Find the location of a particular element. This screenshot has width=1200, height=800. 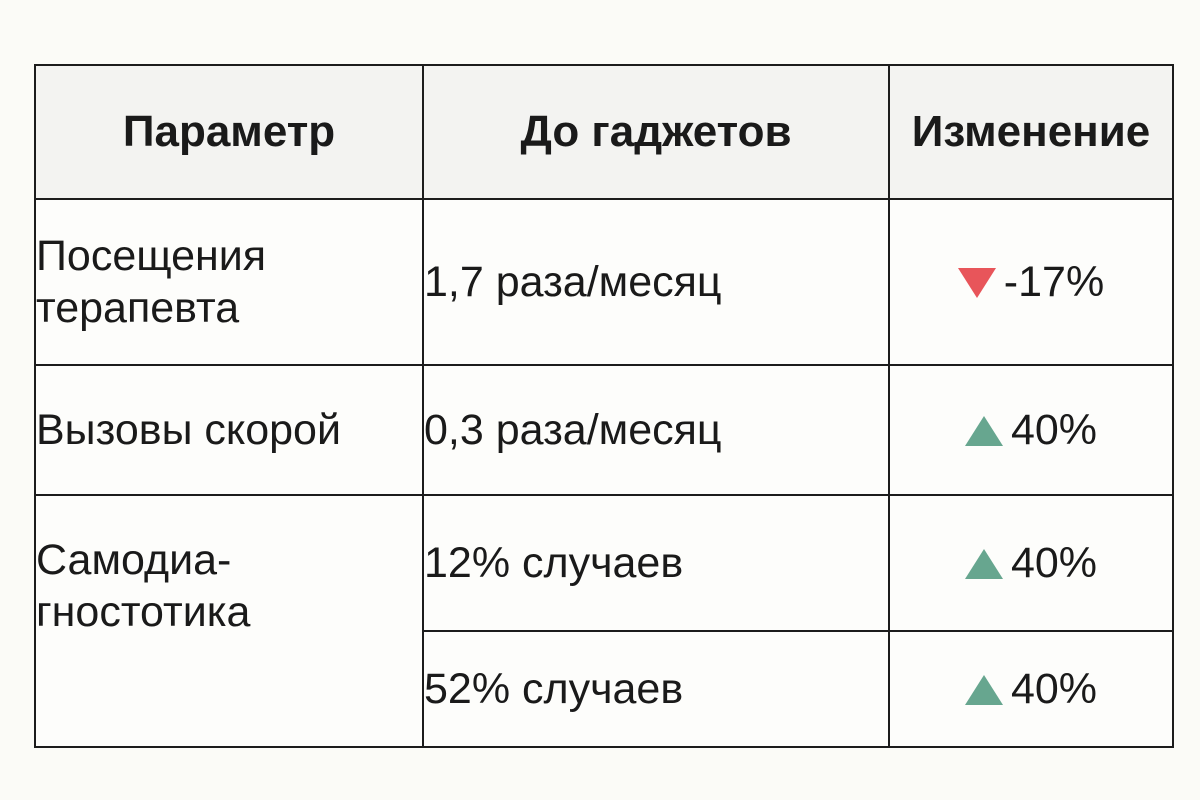

table-row: 52% случаев 40% is located at coordinates (604, 689).